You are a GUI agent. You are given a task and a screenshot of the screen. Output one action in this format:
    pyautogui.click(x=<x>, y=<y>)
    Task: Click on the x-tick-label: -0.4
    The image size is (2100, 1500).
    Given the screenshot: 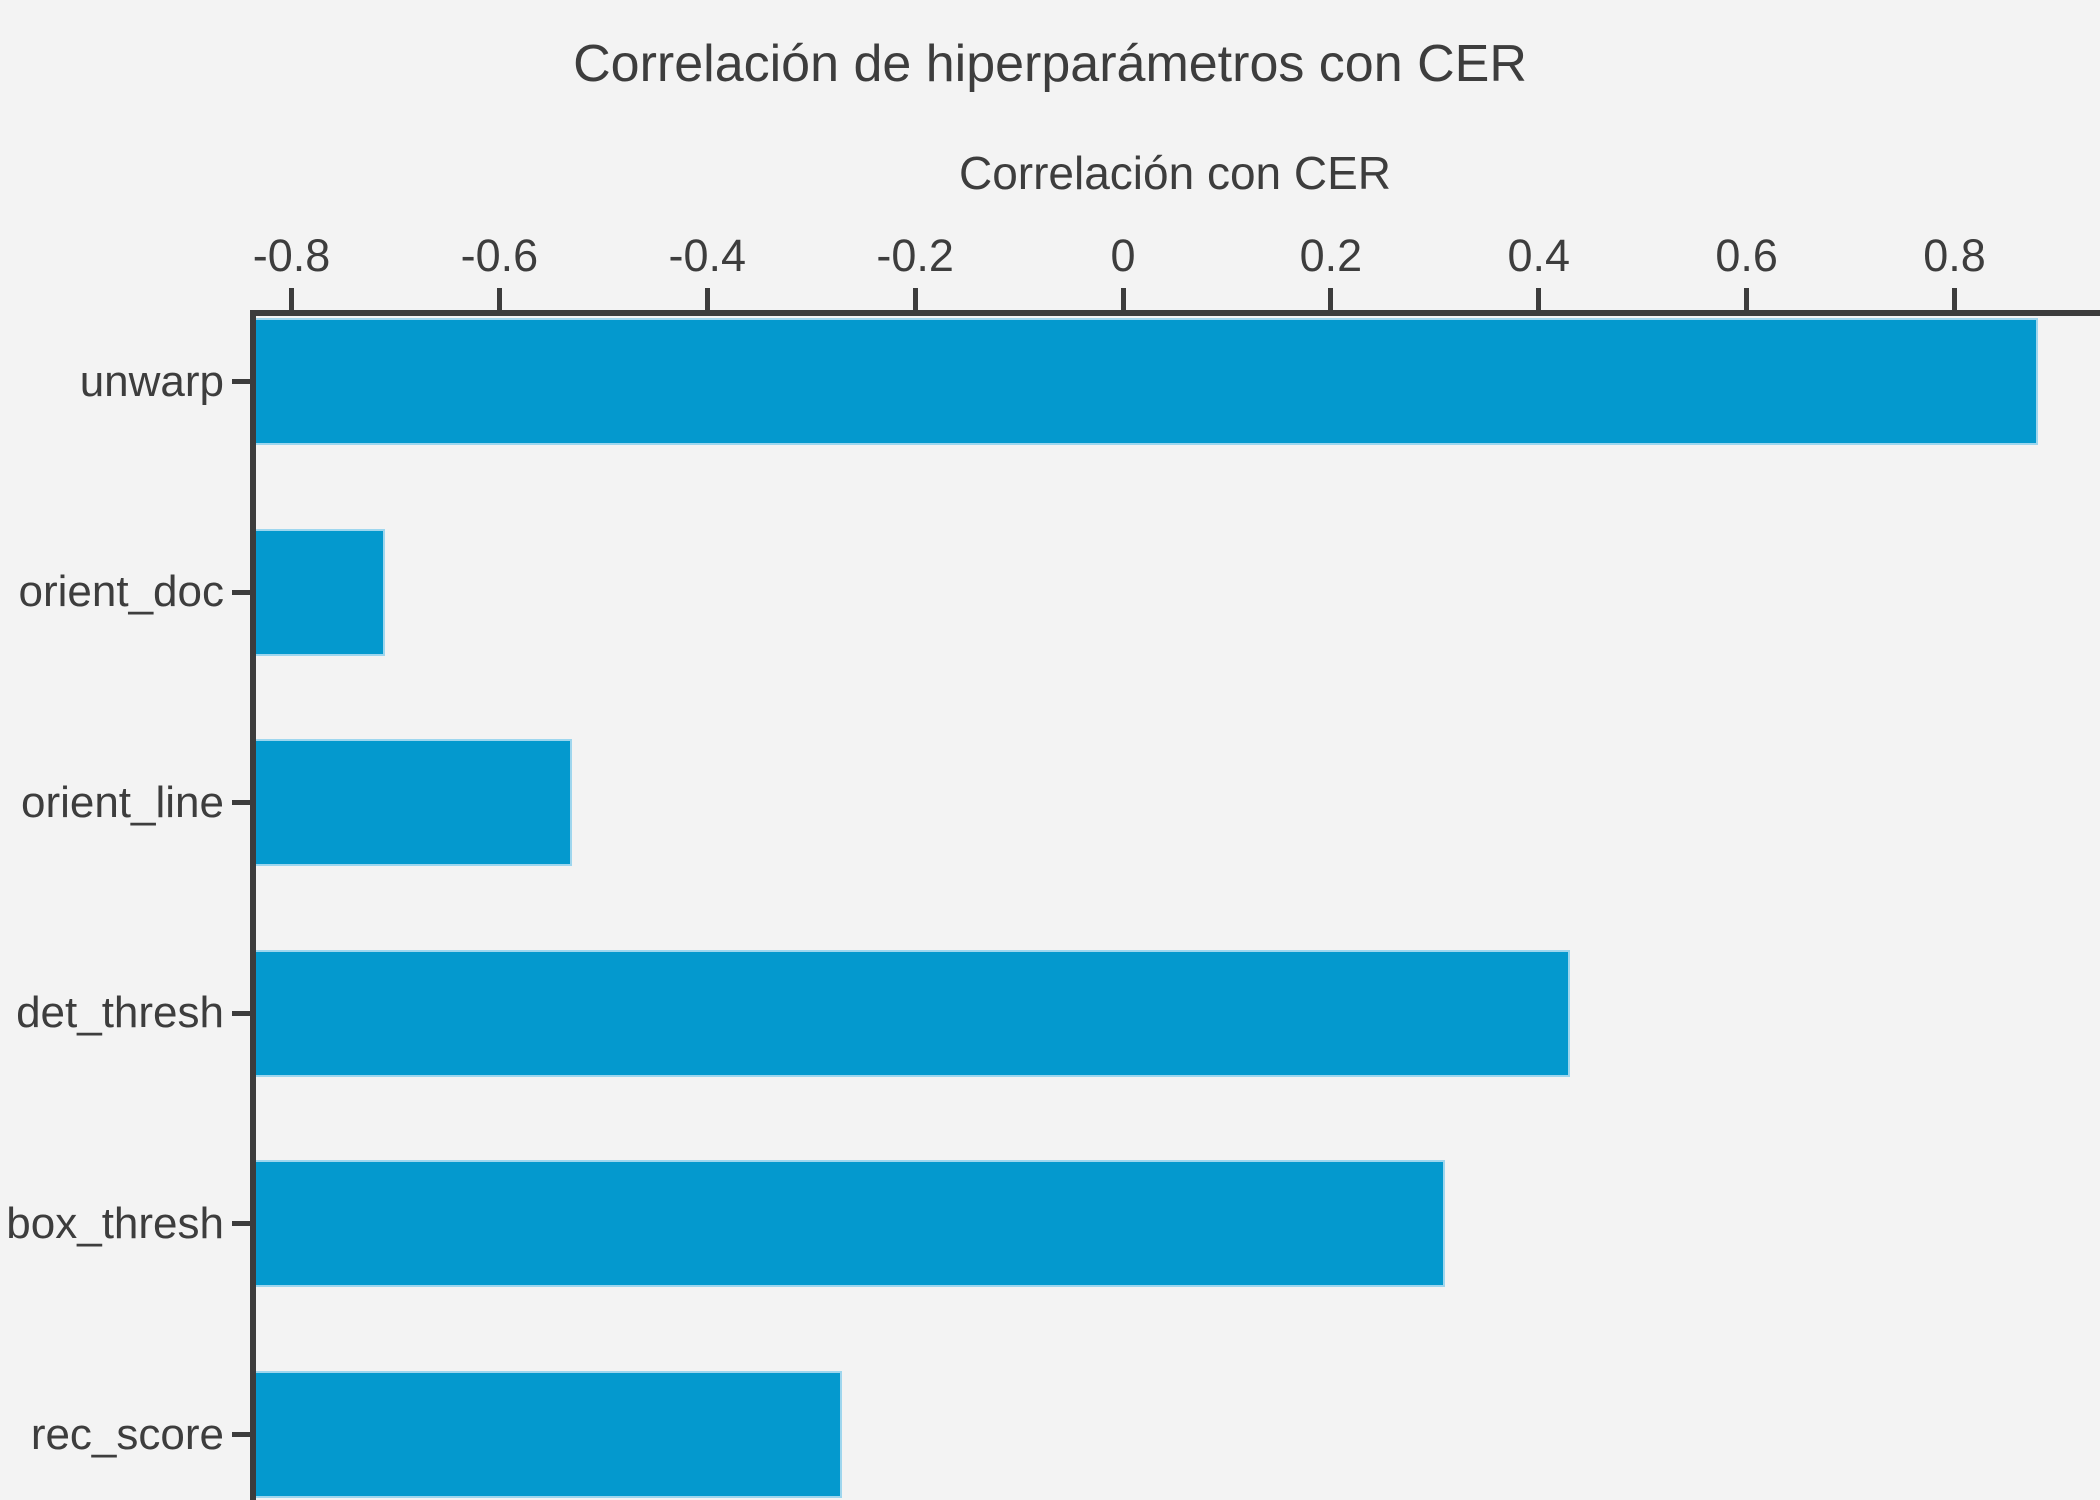 What is the action you would take?
    pyautogui.click(x=707, y=255)
    